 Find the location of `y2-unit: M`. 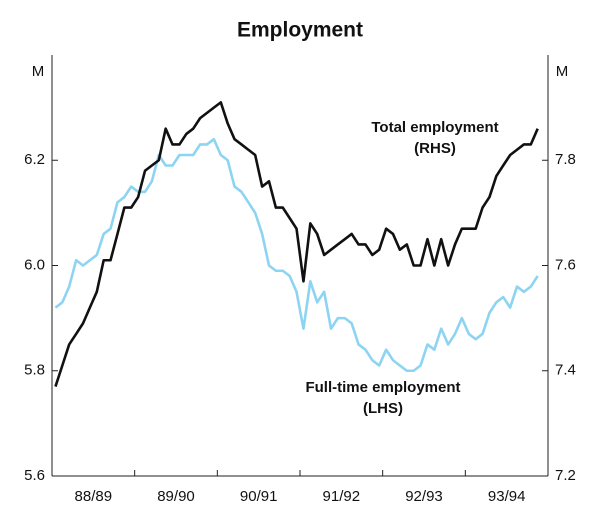

y2-unit: M is located at coordinates (562, 71).